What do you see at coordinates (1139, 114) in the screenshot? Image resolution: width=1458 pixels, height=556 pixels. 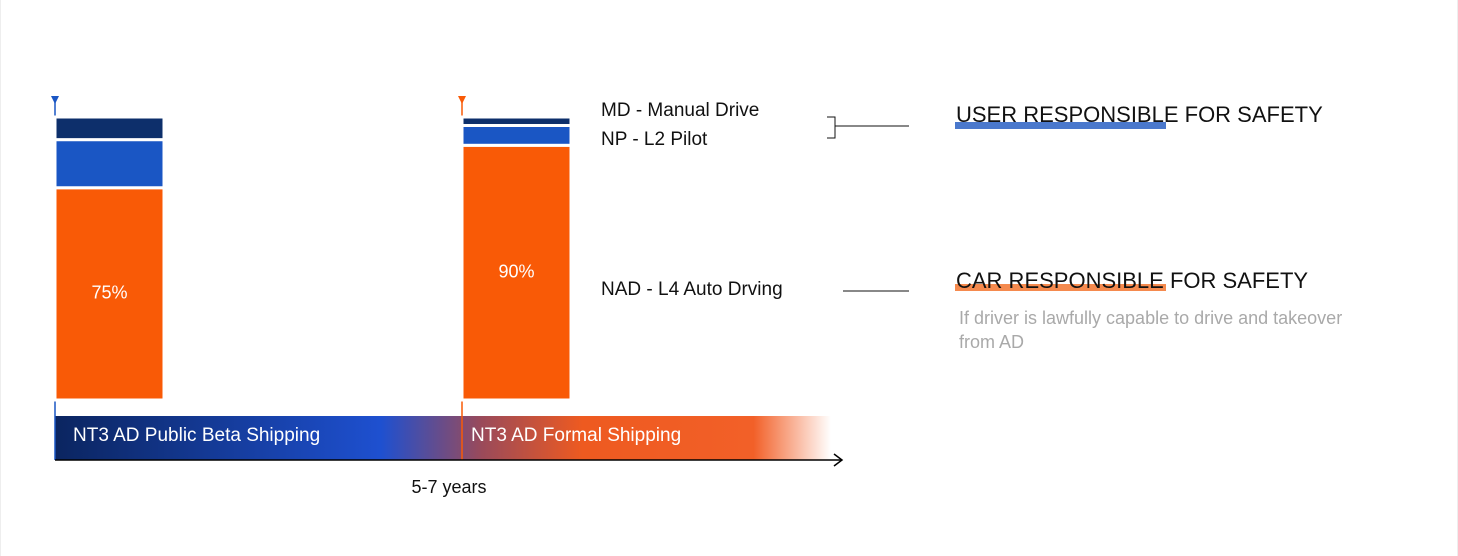 I see `annotation: USER RESPONSIBLE FOR SAFETY` at bounding box center [1139, 114].